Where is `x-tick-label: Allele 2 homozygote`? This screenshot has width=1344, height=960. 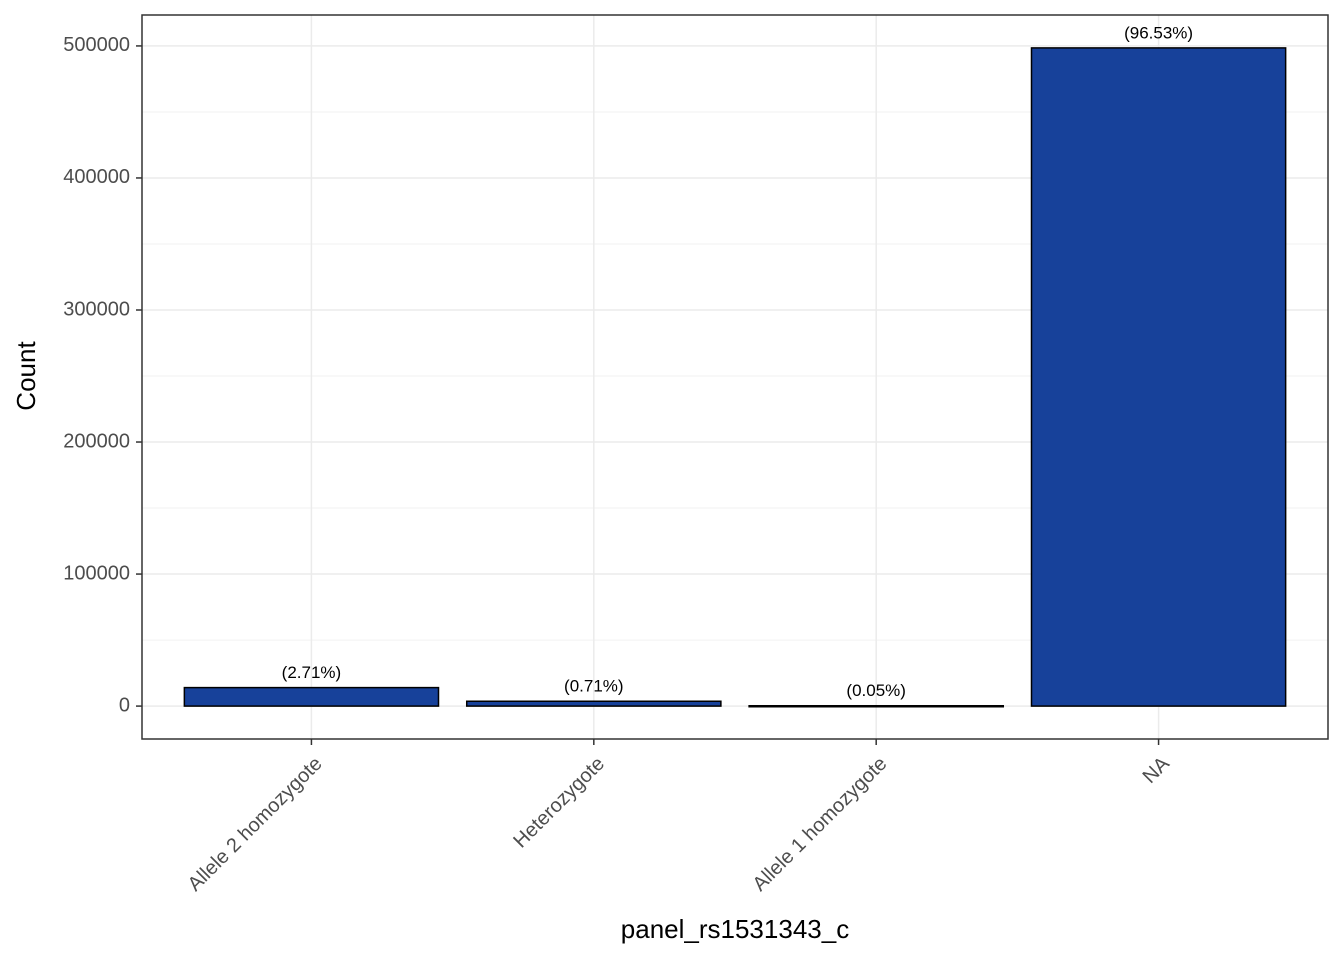
x-tick-label: Allele 2 homozygote is located at coordinates (255, 824).